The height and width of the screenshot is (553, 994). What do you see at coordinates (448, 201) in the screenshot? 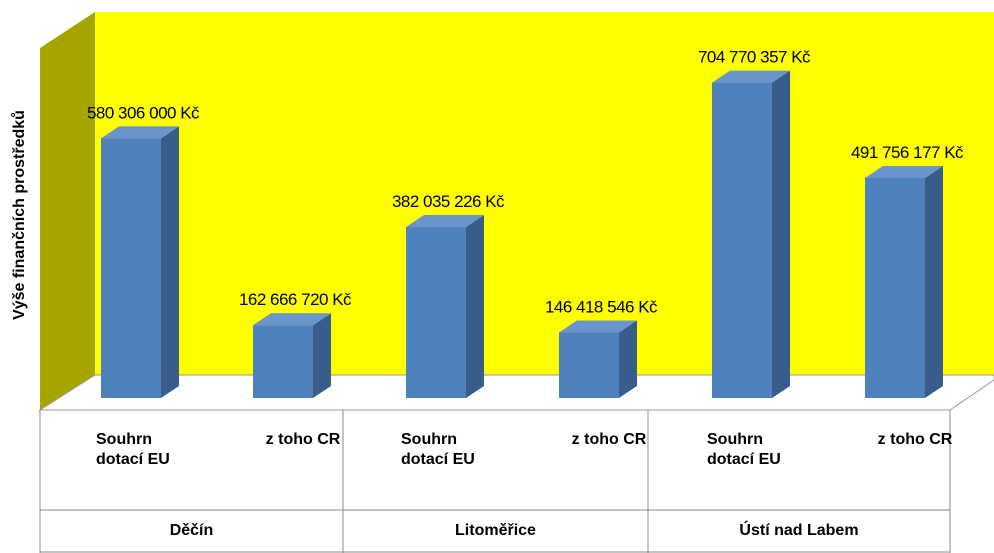
I see `value-label: 382 035 226 Kč` at bounding box center [448, 201].